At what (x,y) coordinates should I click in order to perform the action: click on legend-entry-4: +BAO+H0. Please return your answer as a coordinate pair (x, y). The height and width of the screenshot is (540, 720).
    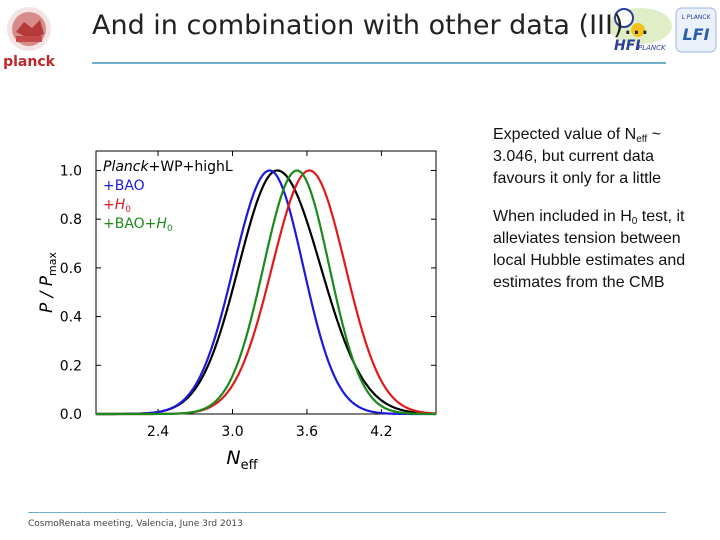
    Looking at the image, I should click on (138, 225).